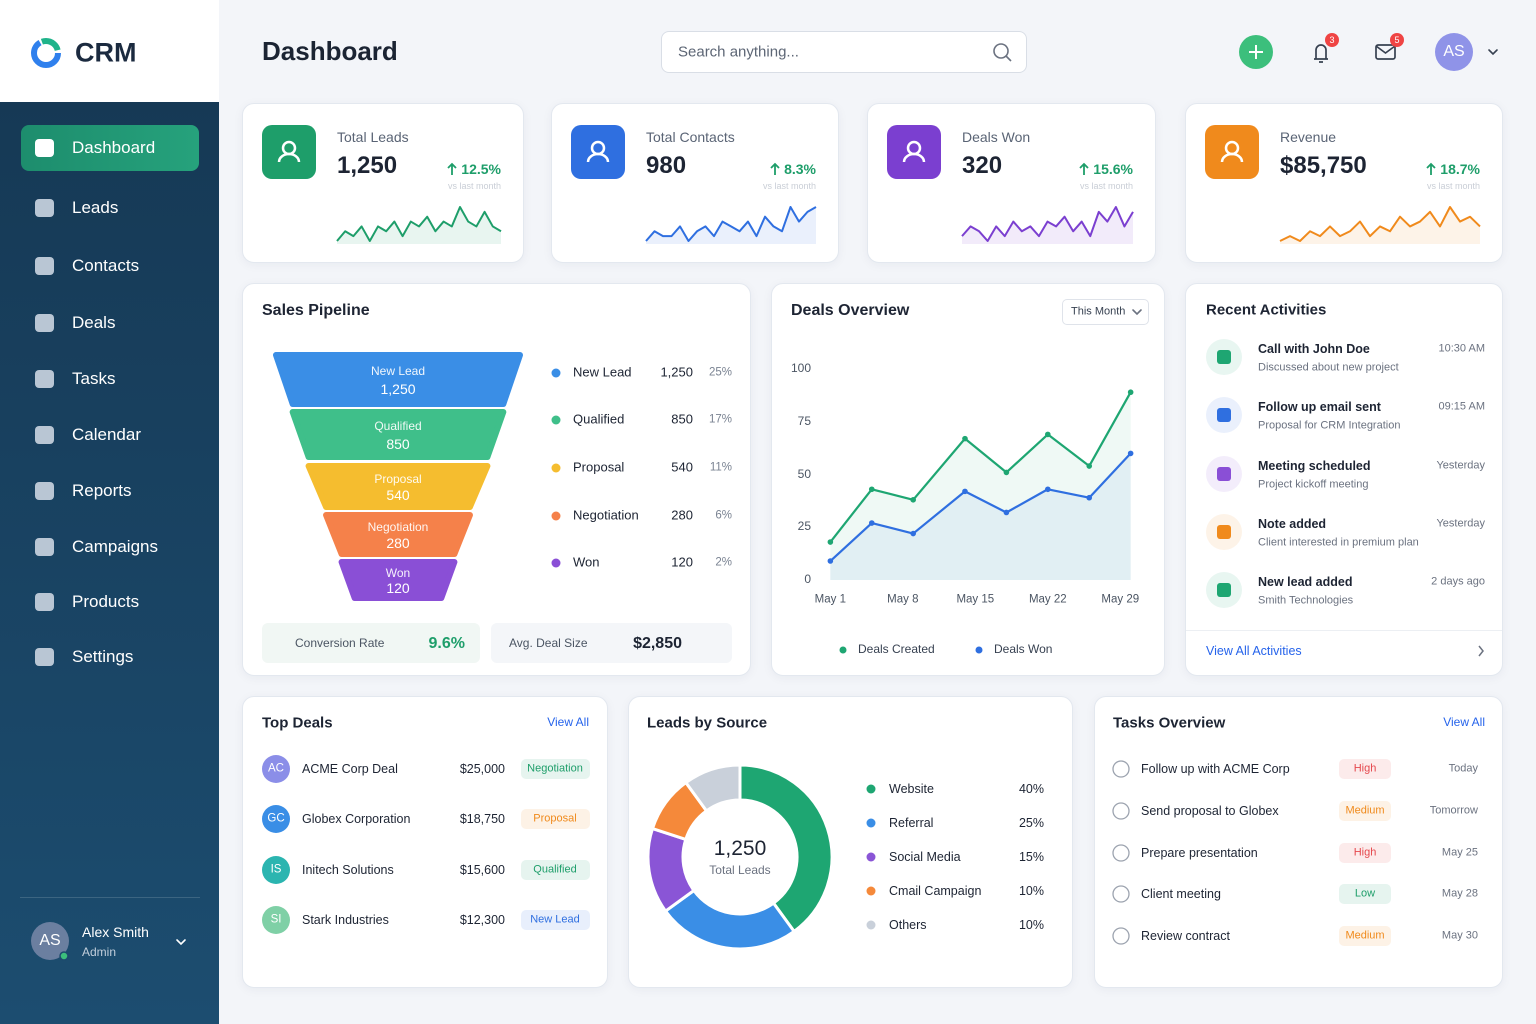  I want to click on legend-name: Social Media, so click(925, 856).